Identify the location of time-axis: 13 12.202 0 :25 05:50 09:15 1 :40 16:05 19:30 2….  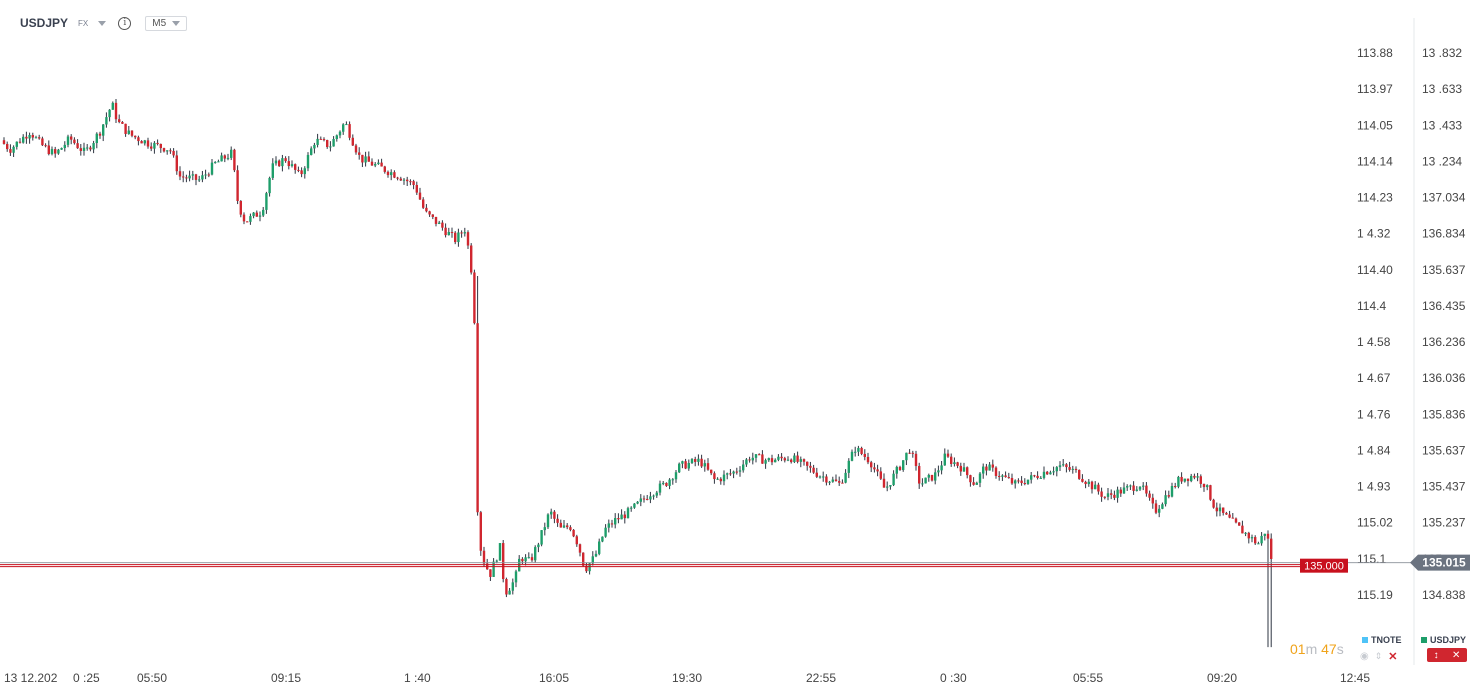
(687, 678).